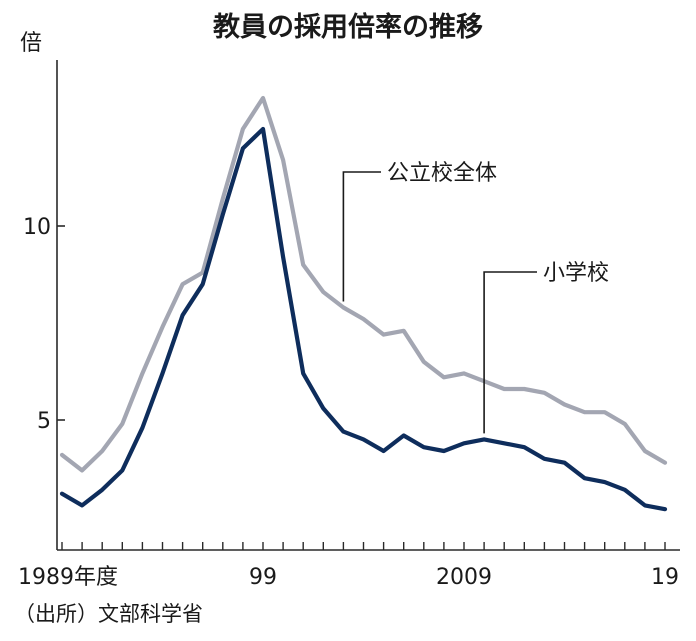  What do you see at coordinates (37, 227) in the screenshot?
I see `y-tick-label: 10` at bounding box center [37, 227].